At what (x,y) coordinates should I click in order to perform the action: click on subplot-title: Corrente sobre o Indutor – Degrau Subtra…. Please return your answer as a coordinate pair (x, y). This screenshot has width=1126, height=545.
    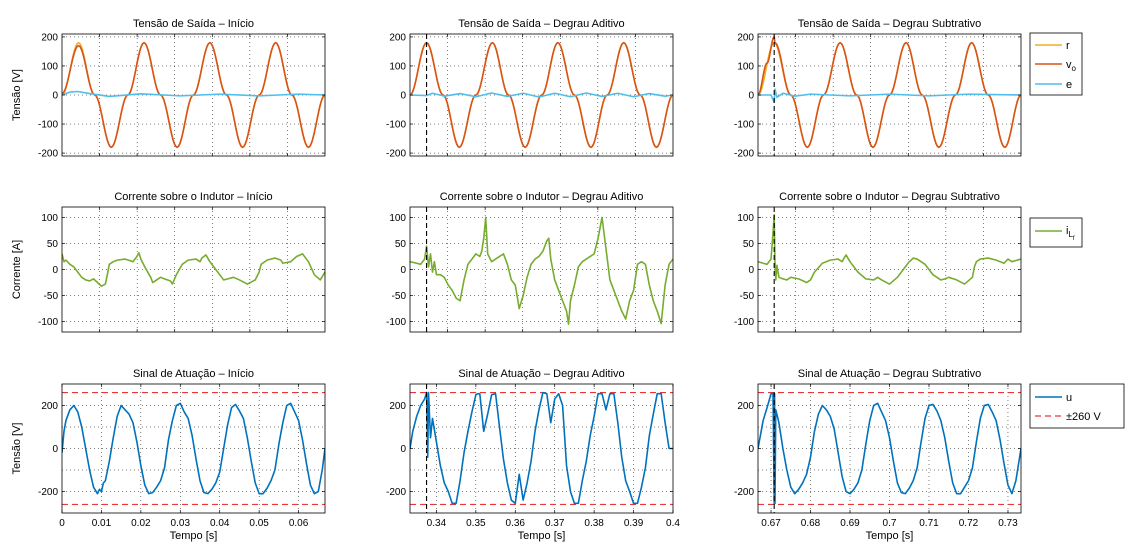
    Looking at the image, I should click on (889, 197).